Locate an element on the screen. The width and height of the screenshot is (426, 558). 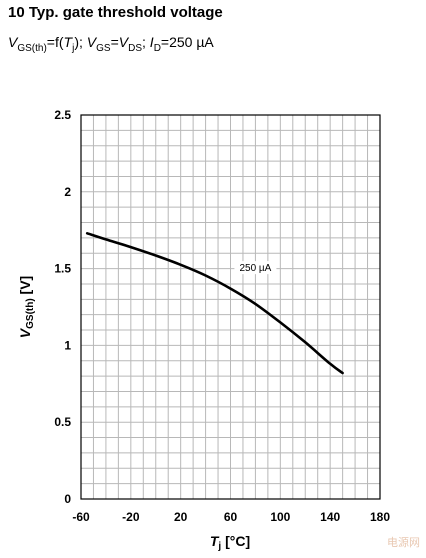
annotation-background is located at coordinates (255, 268).